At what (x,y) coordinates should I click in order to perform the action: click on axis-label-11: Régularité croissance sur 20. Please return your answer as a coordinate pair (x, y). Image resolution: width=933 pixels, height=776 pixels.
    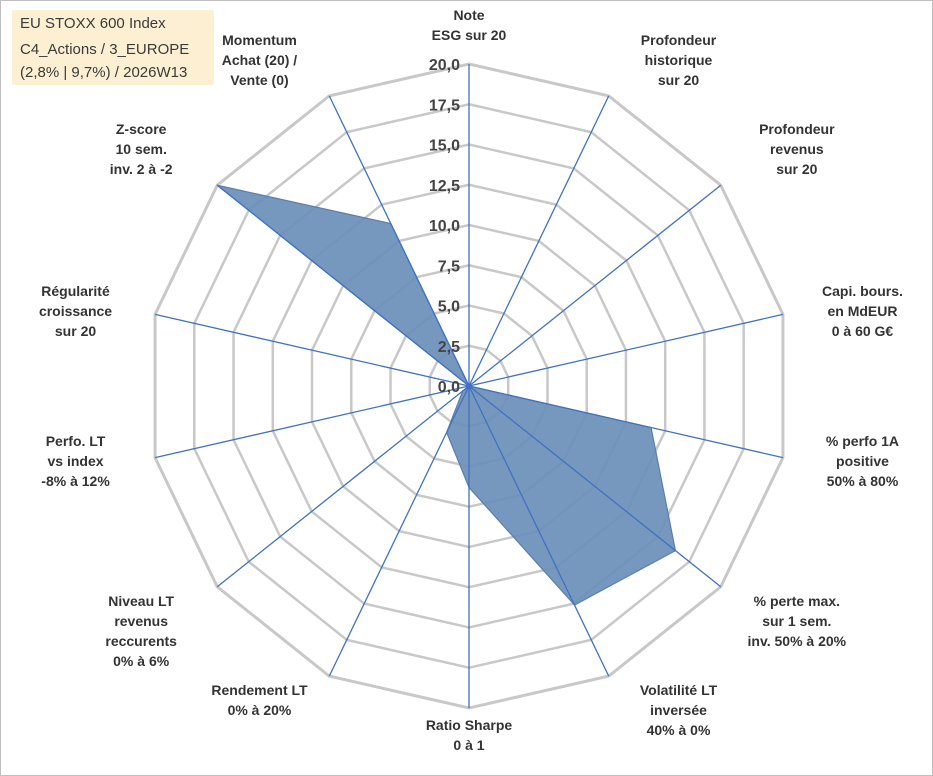
    Looking at the image, I should click on (75, 311).